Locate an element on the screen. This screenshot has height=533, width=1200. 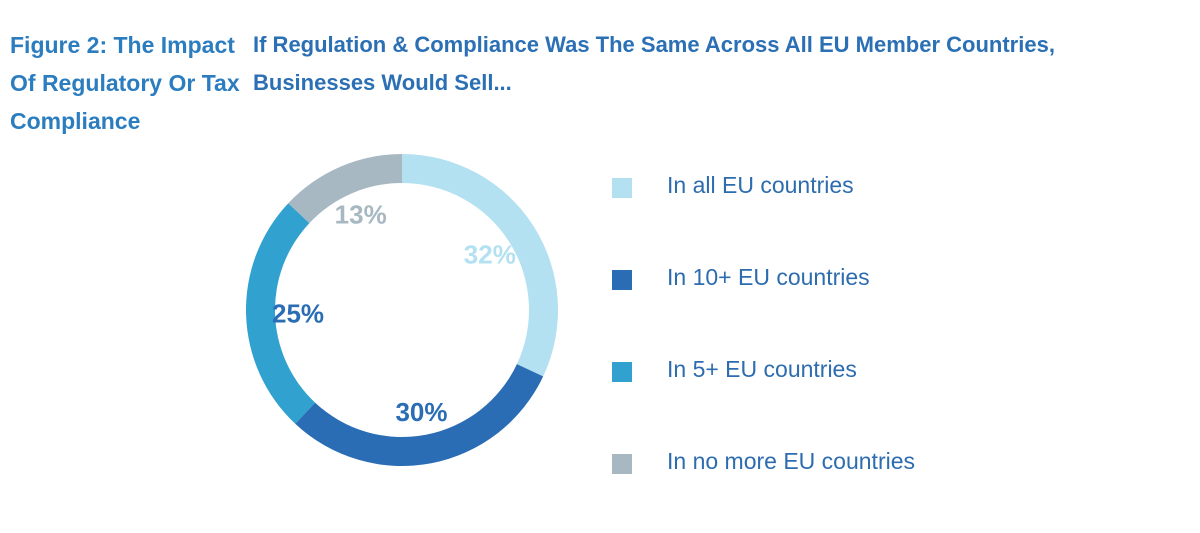
legend-swatch-5plus is located at coordinates (622, 372).